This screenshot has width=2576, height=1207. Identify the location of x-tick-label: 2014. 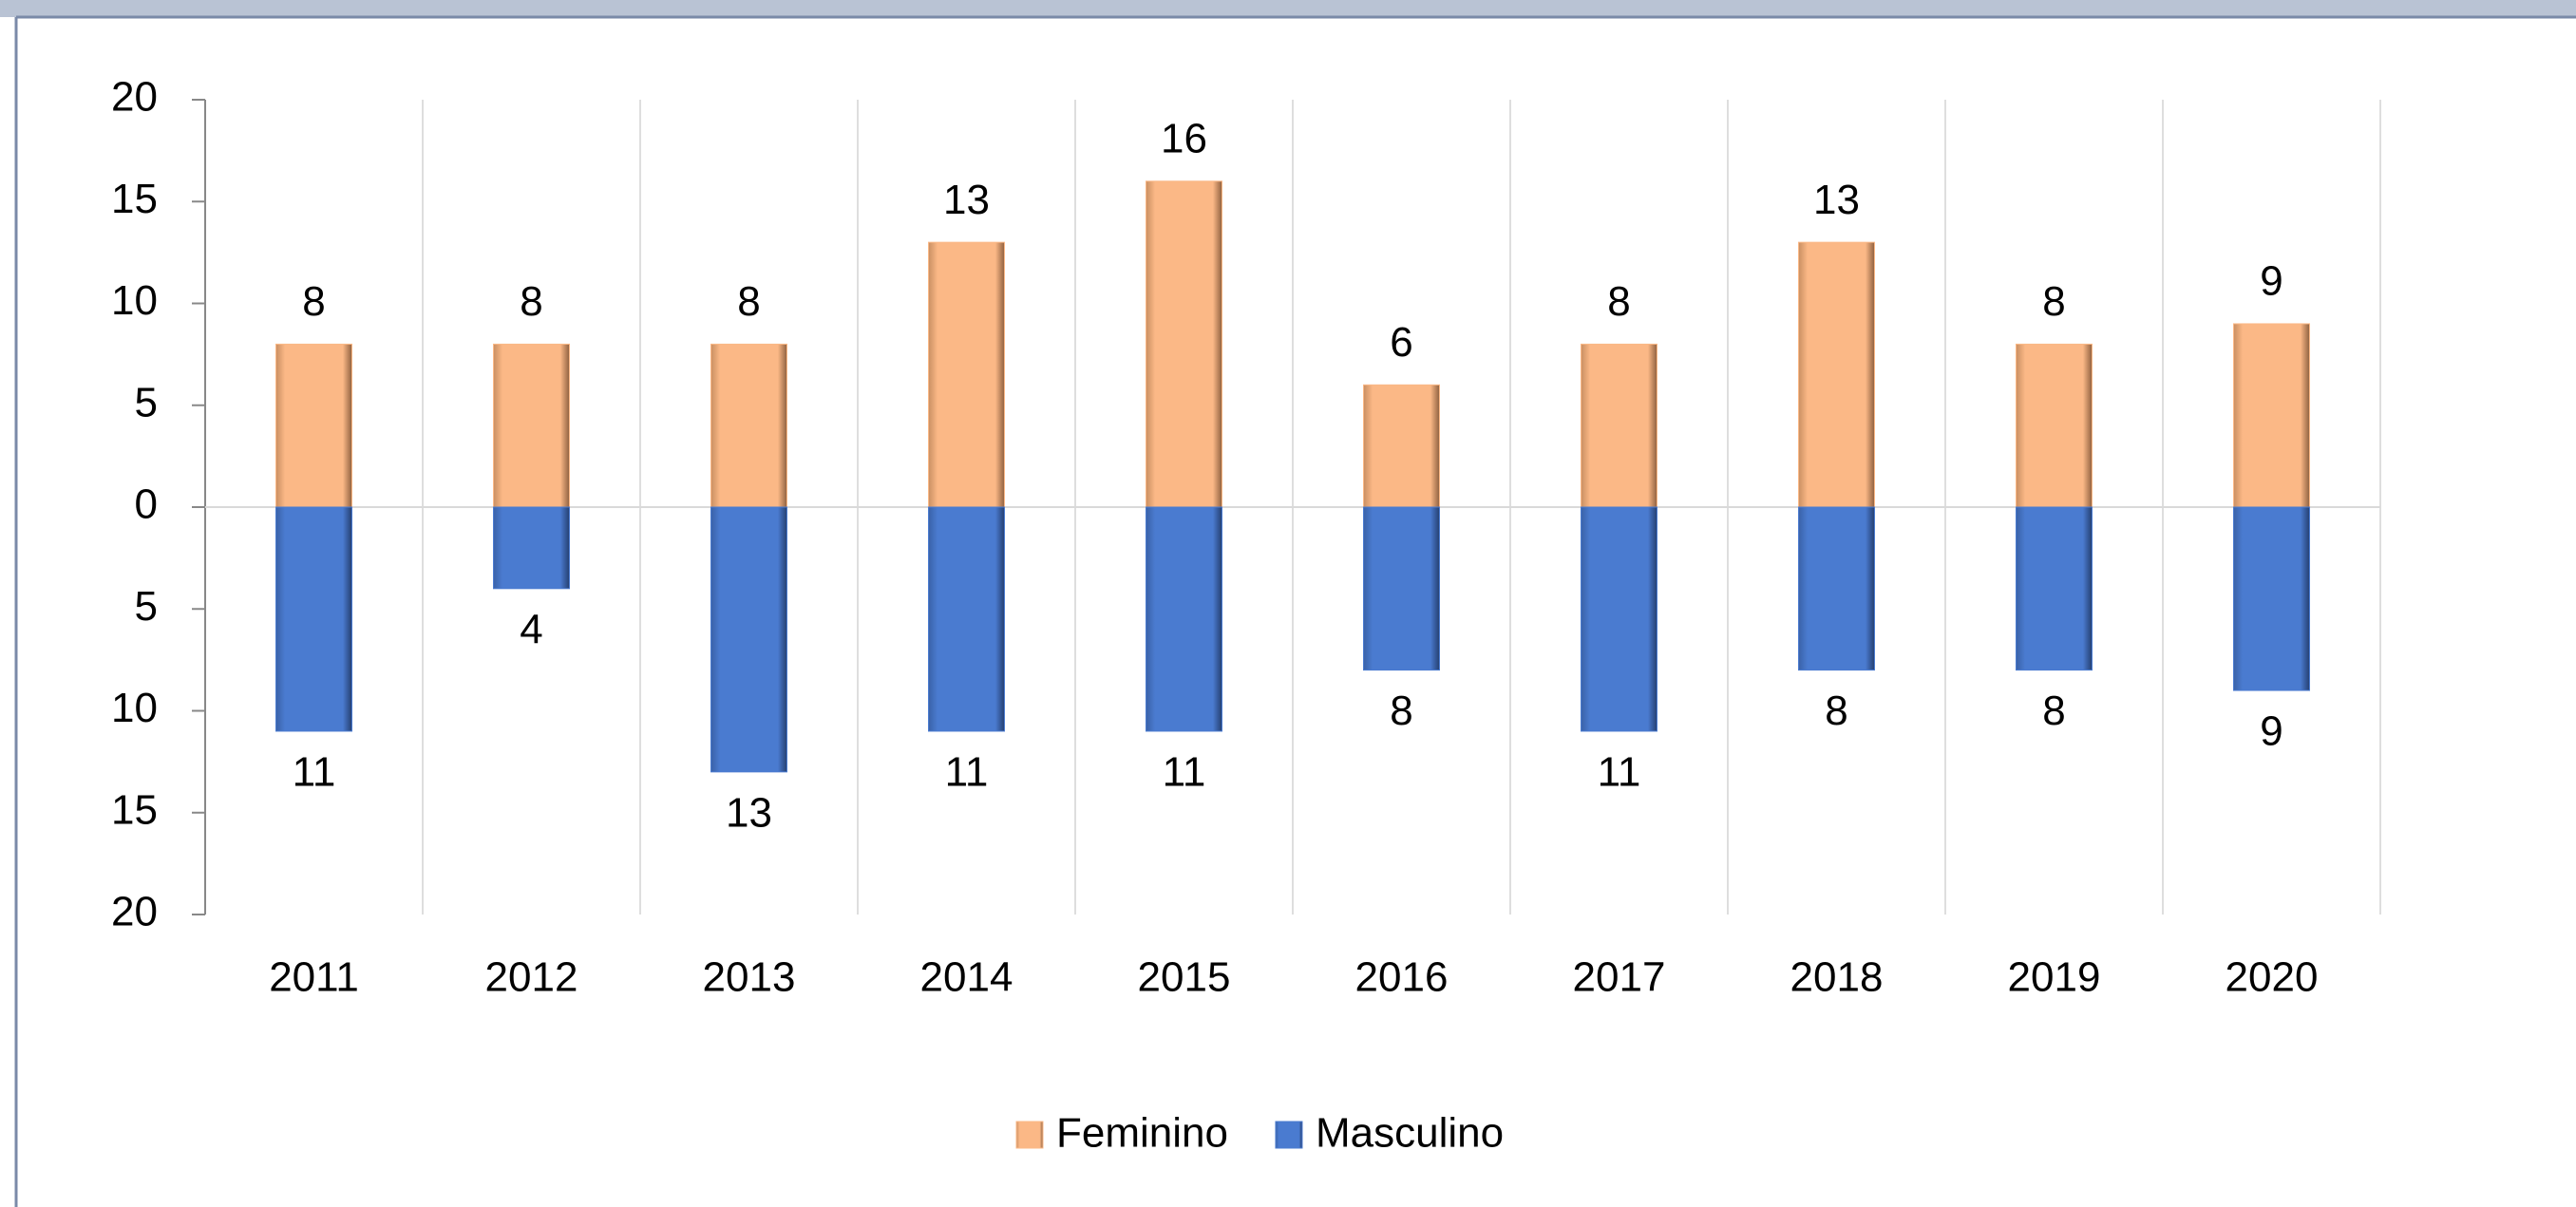
(966, 977).